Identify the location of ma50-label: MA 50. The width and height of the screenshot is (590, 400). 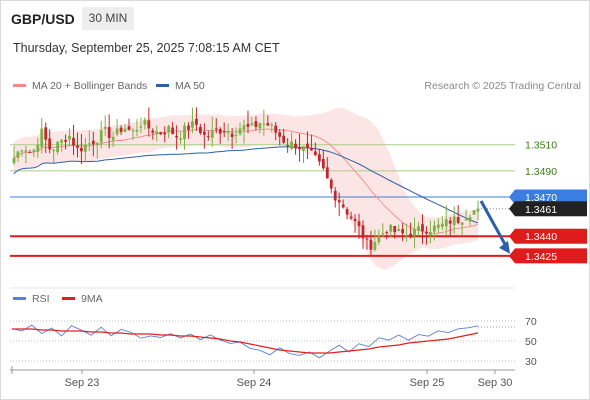
(190, 86).